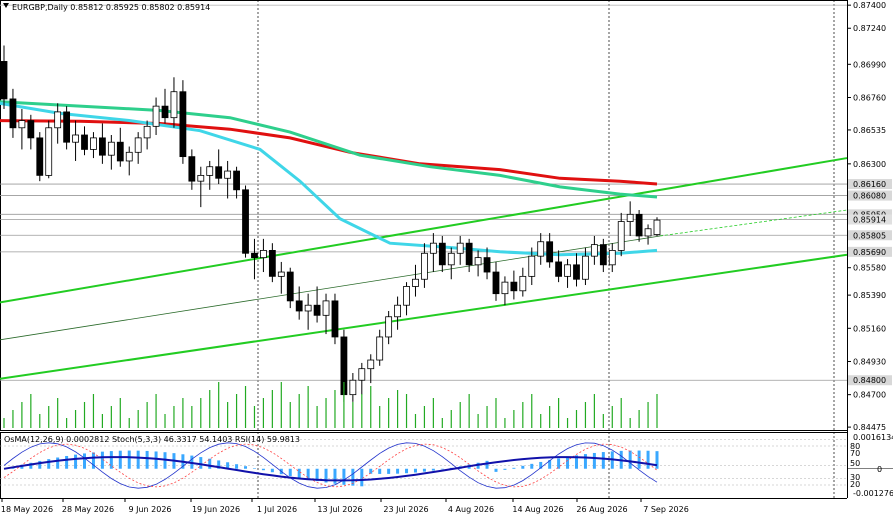  I want to click on price-marker-label: 0.85805, so click(869, 235).